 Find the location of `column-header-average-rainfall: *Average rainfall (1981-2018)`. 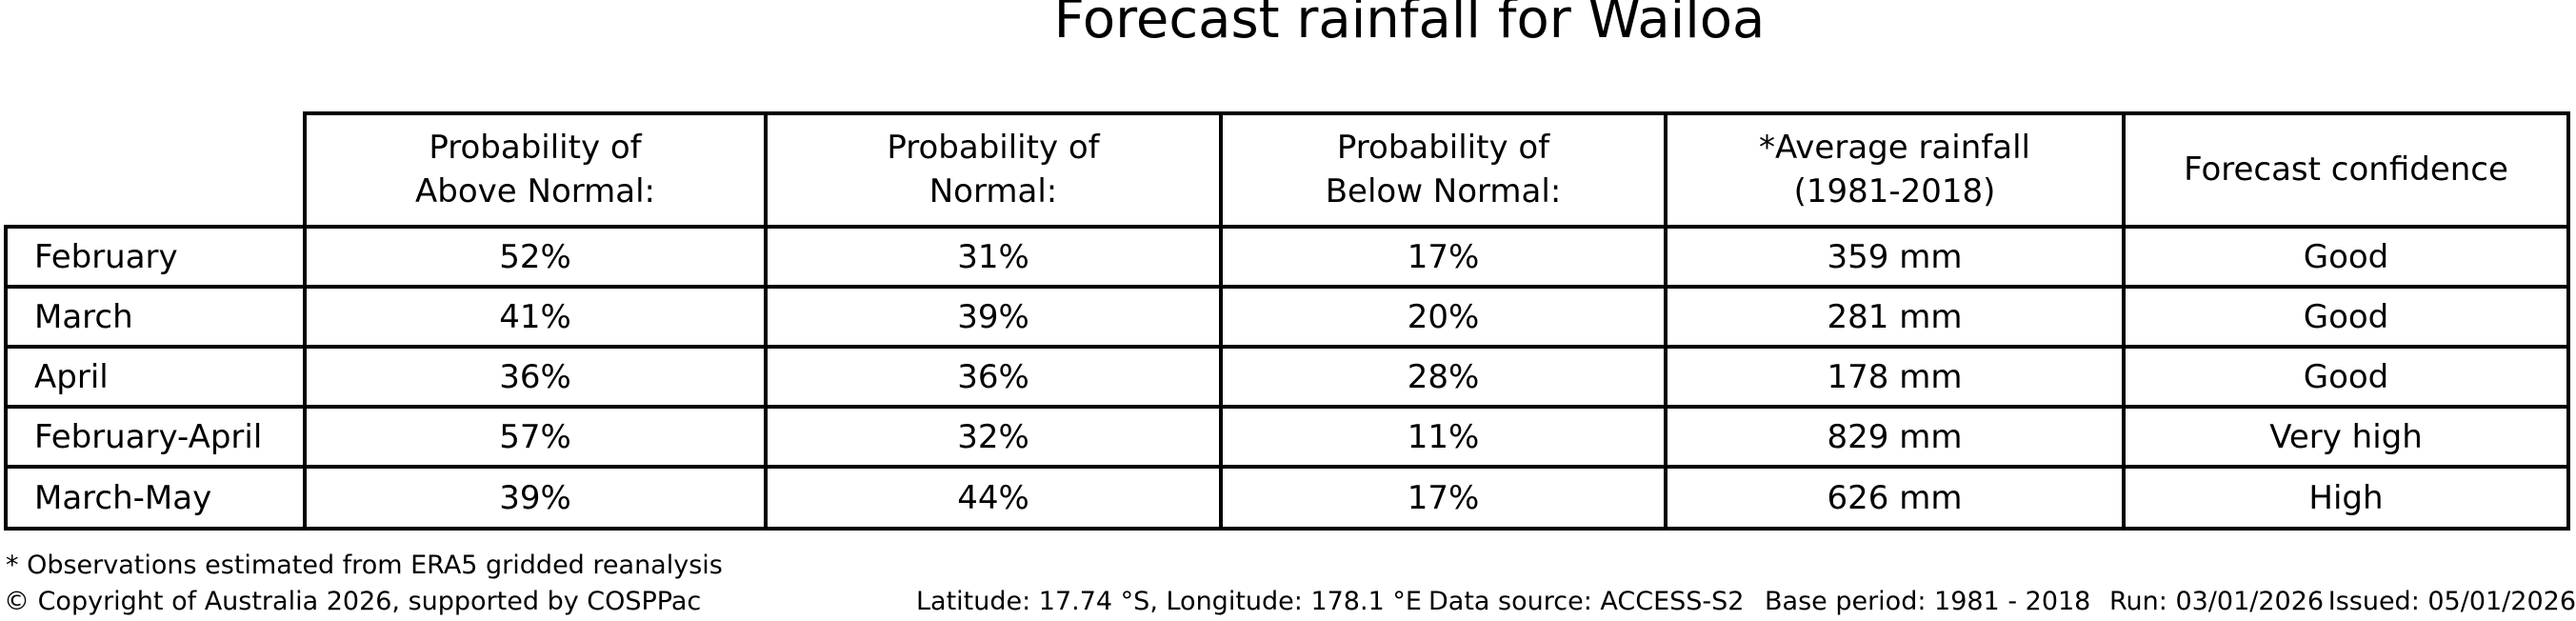

column-header-average-rainfall: *Average rainfall (1981-2018) is located at coordinates (1897, 170).